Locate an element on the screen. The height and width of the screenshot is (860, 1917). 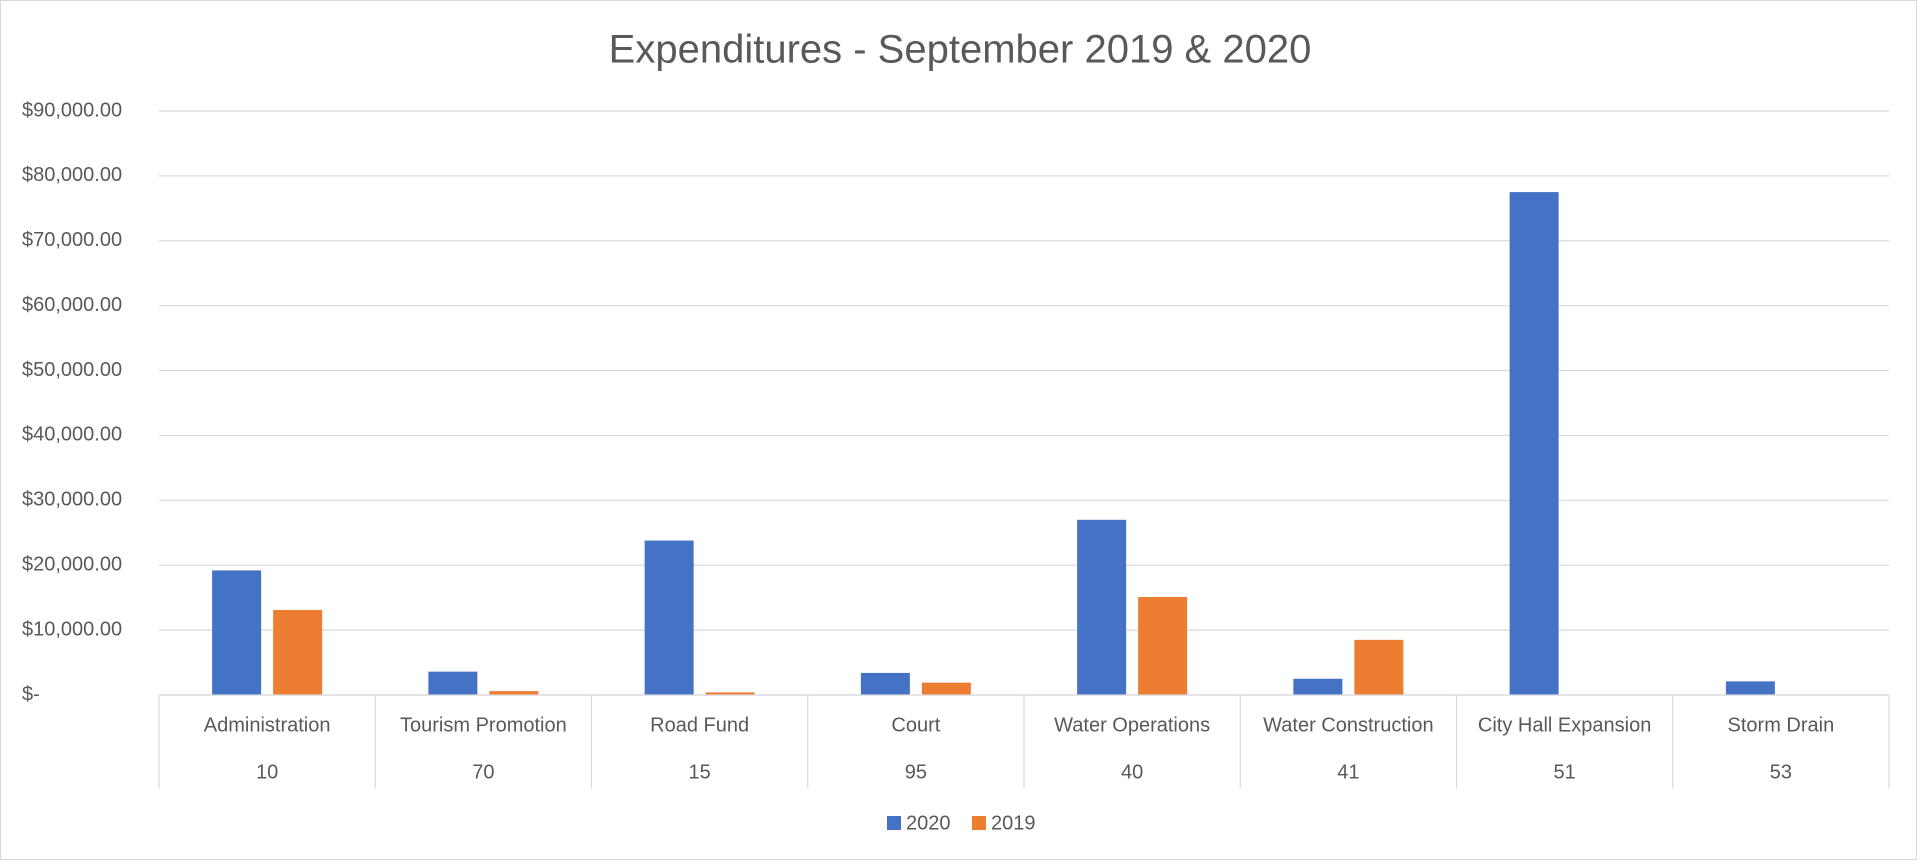
y-tick-label: $10,000.00 is located at coordinates (72, 629).